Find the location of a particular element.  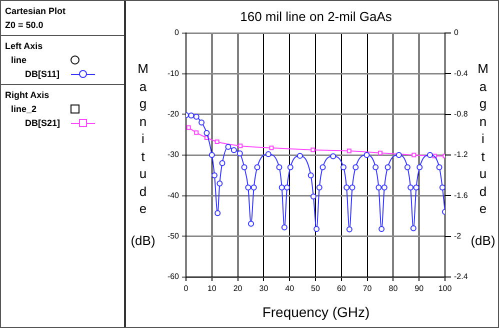

x-tick-label: 0 is located at coordinates (186, 289).